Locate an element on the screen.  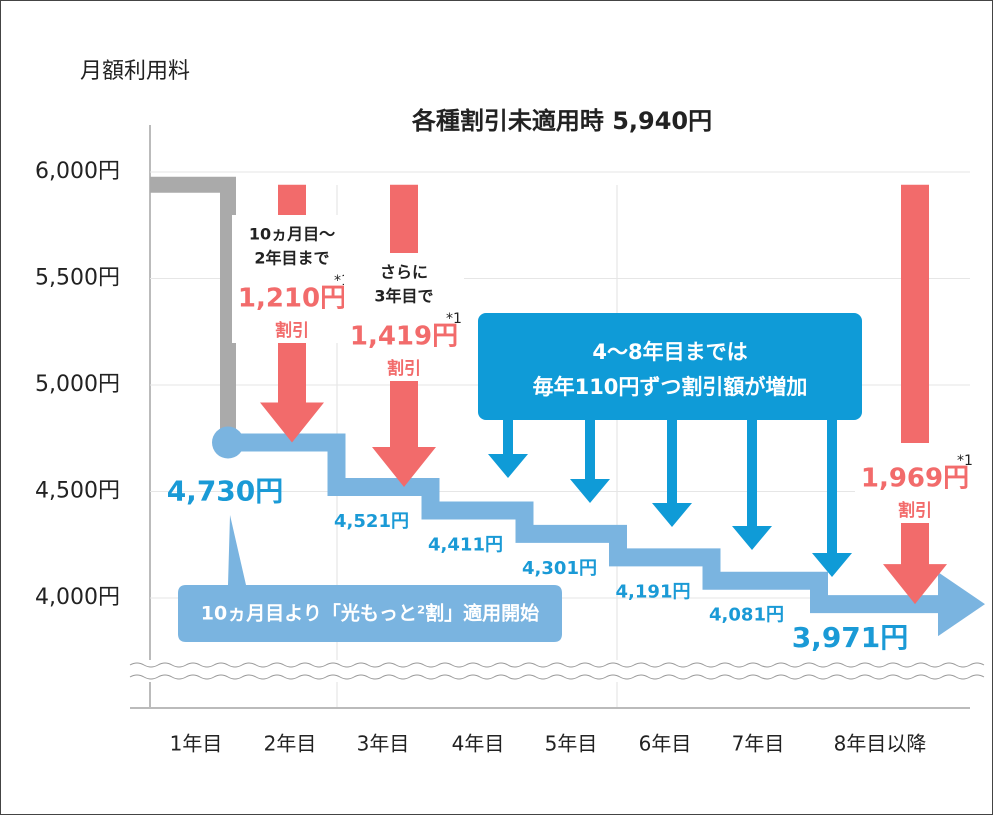
value-label: 4,521円 is located at coordinates (371, 521).